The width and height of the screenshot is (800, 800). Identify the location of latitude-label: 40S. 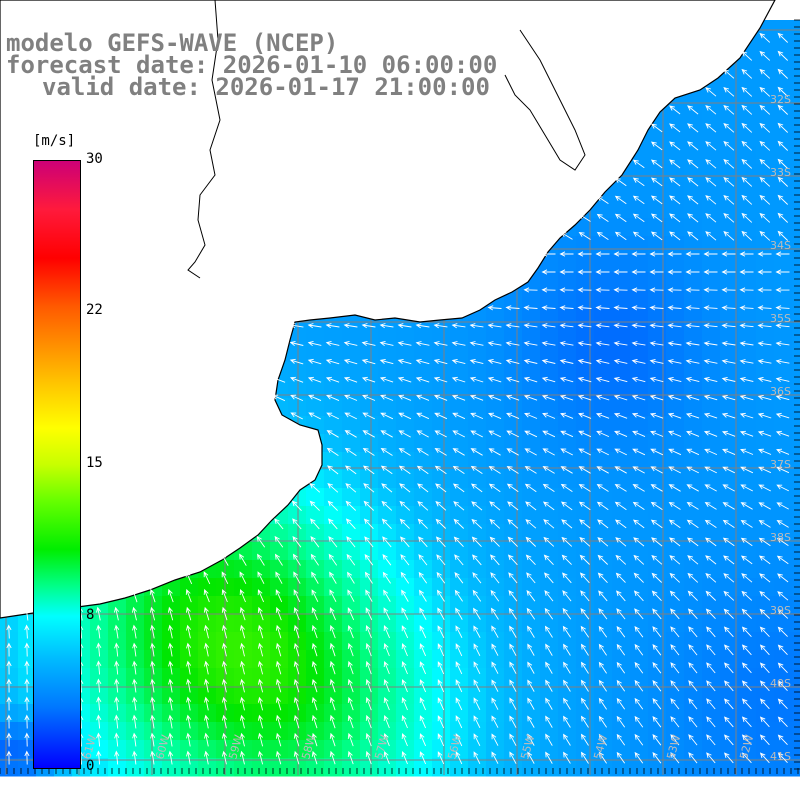
(780, 683).